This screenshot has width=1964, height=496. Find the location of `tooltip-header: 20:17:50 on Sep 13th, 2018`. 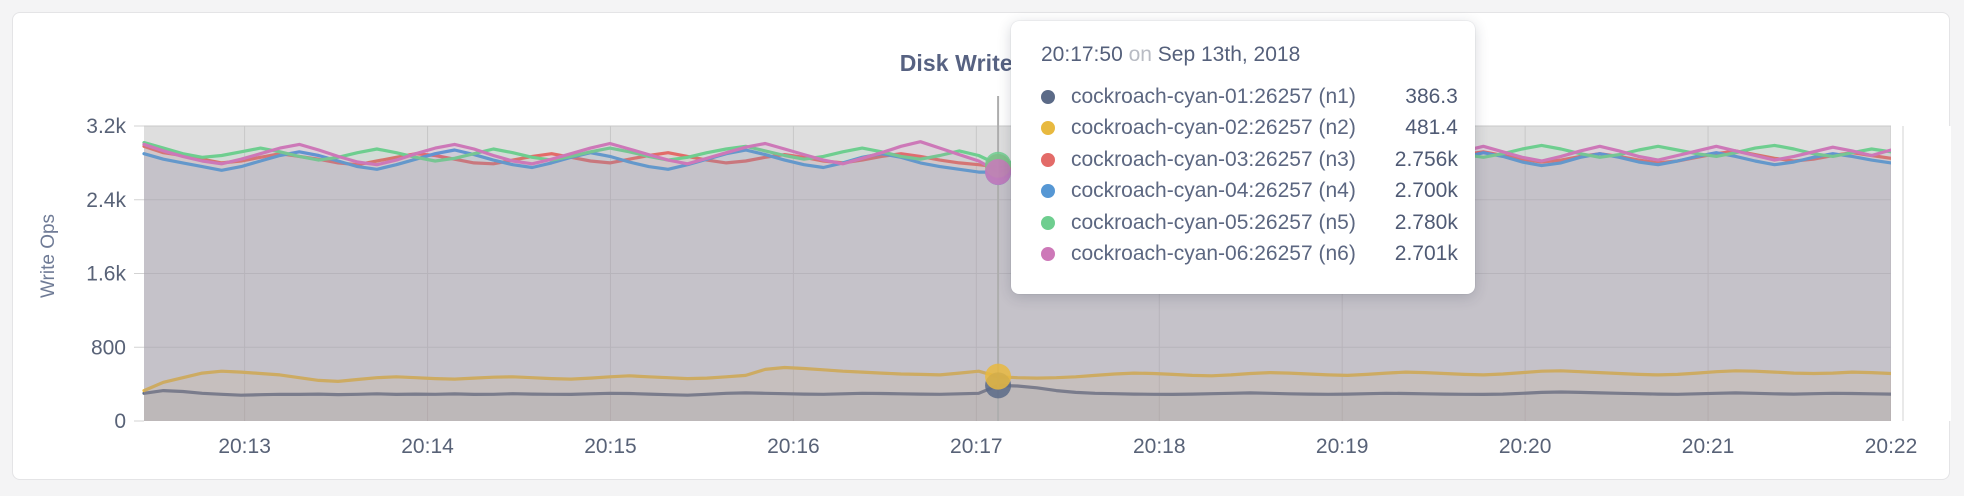

tooltip-header: 20:17:50 on Sep 13th, 2018 is located at coordinates (1245, 55).